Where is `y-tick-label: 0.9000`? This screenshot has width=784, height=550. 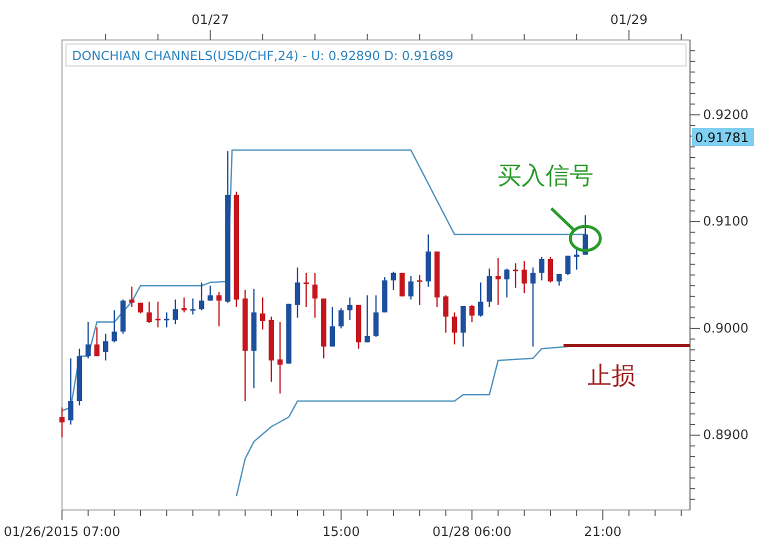
y-tick-label: 0.9000 is located at coordinates (725, 328).